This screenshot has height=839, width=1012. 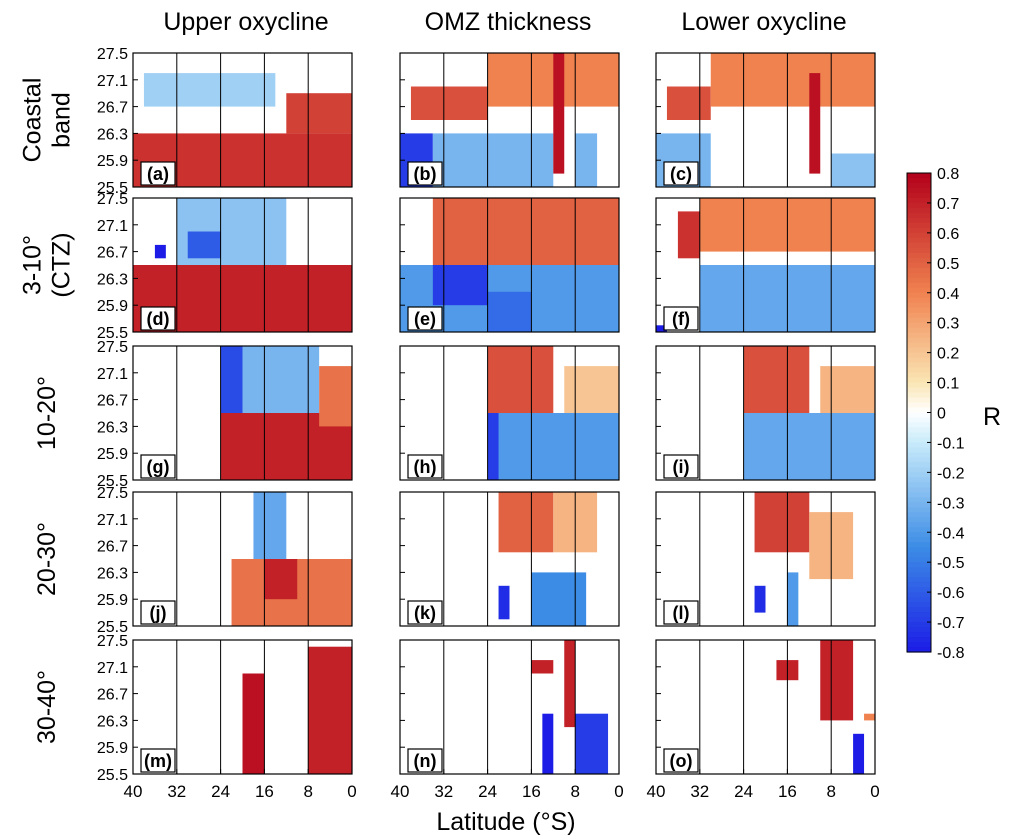 What do you see at coordinates (47, 559) in the screenshot?
I see `row-title-line: 20-30°` at bounding box center [47, 559].